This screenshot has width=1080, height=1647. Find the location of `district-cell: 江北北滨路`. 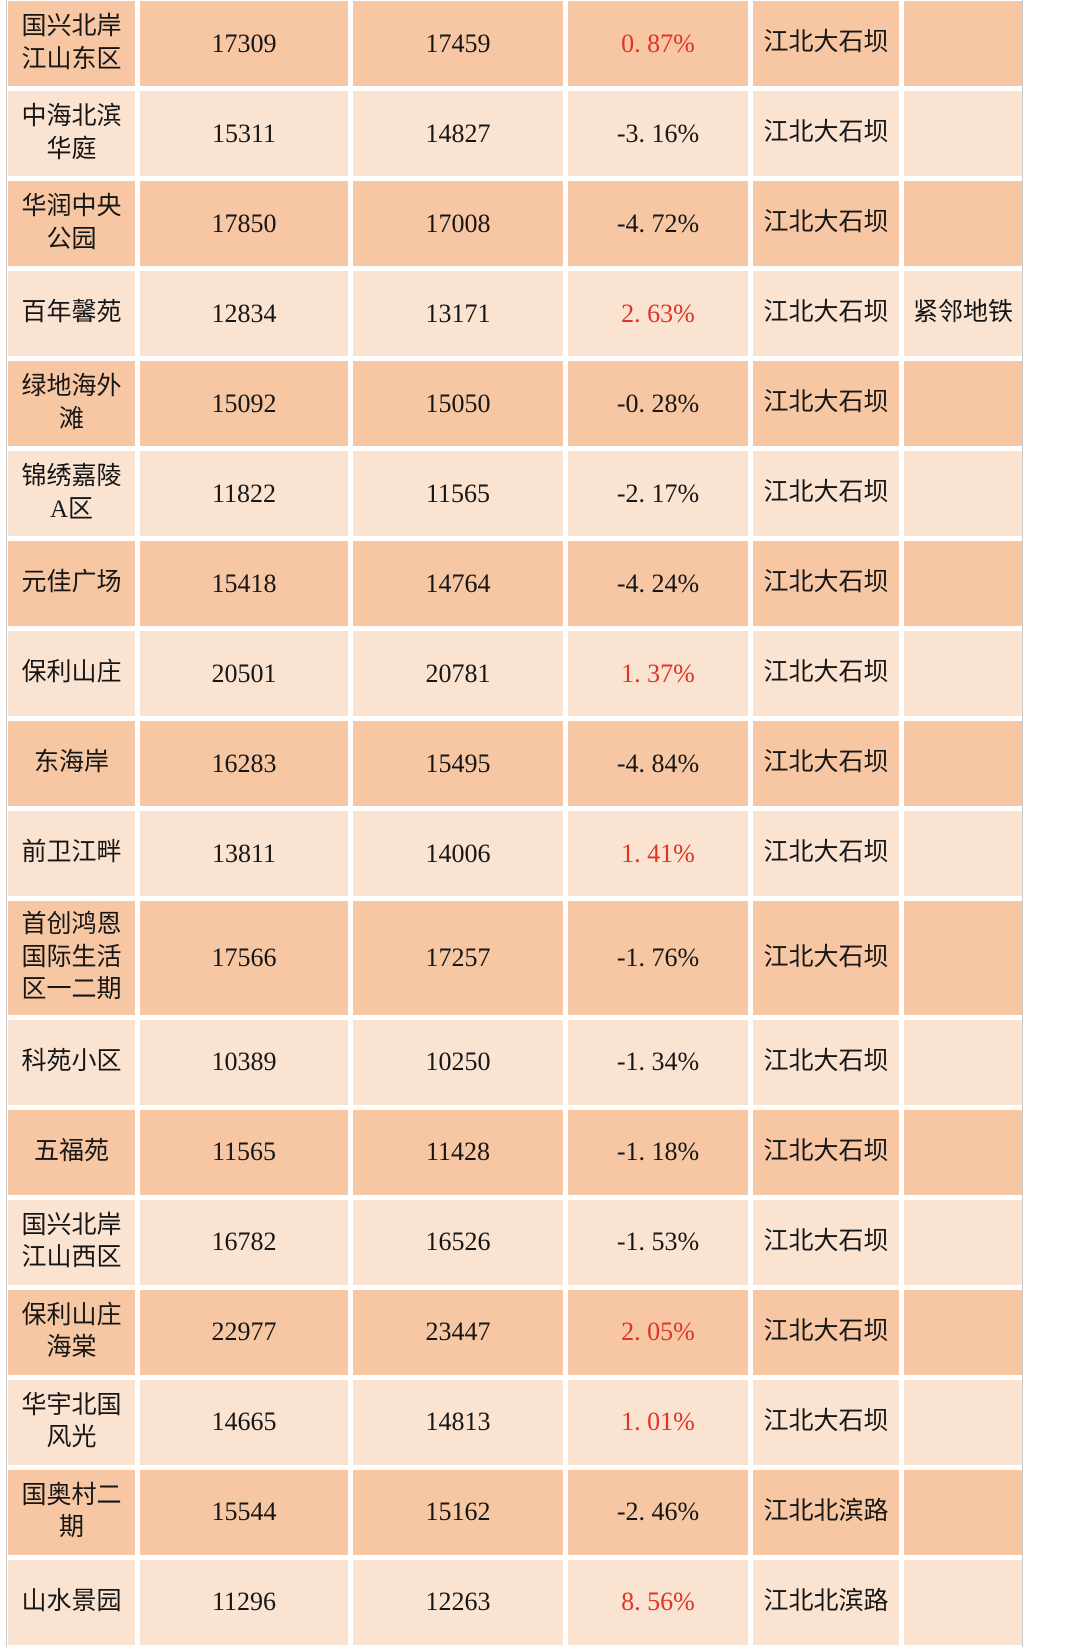

district-cell: 江北北滨路 is located at coordinates (826, 1512).